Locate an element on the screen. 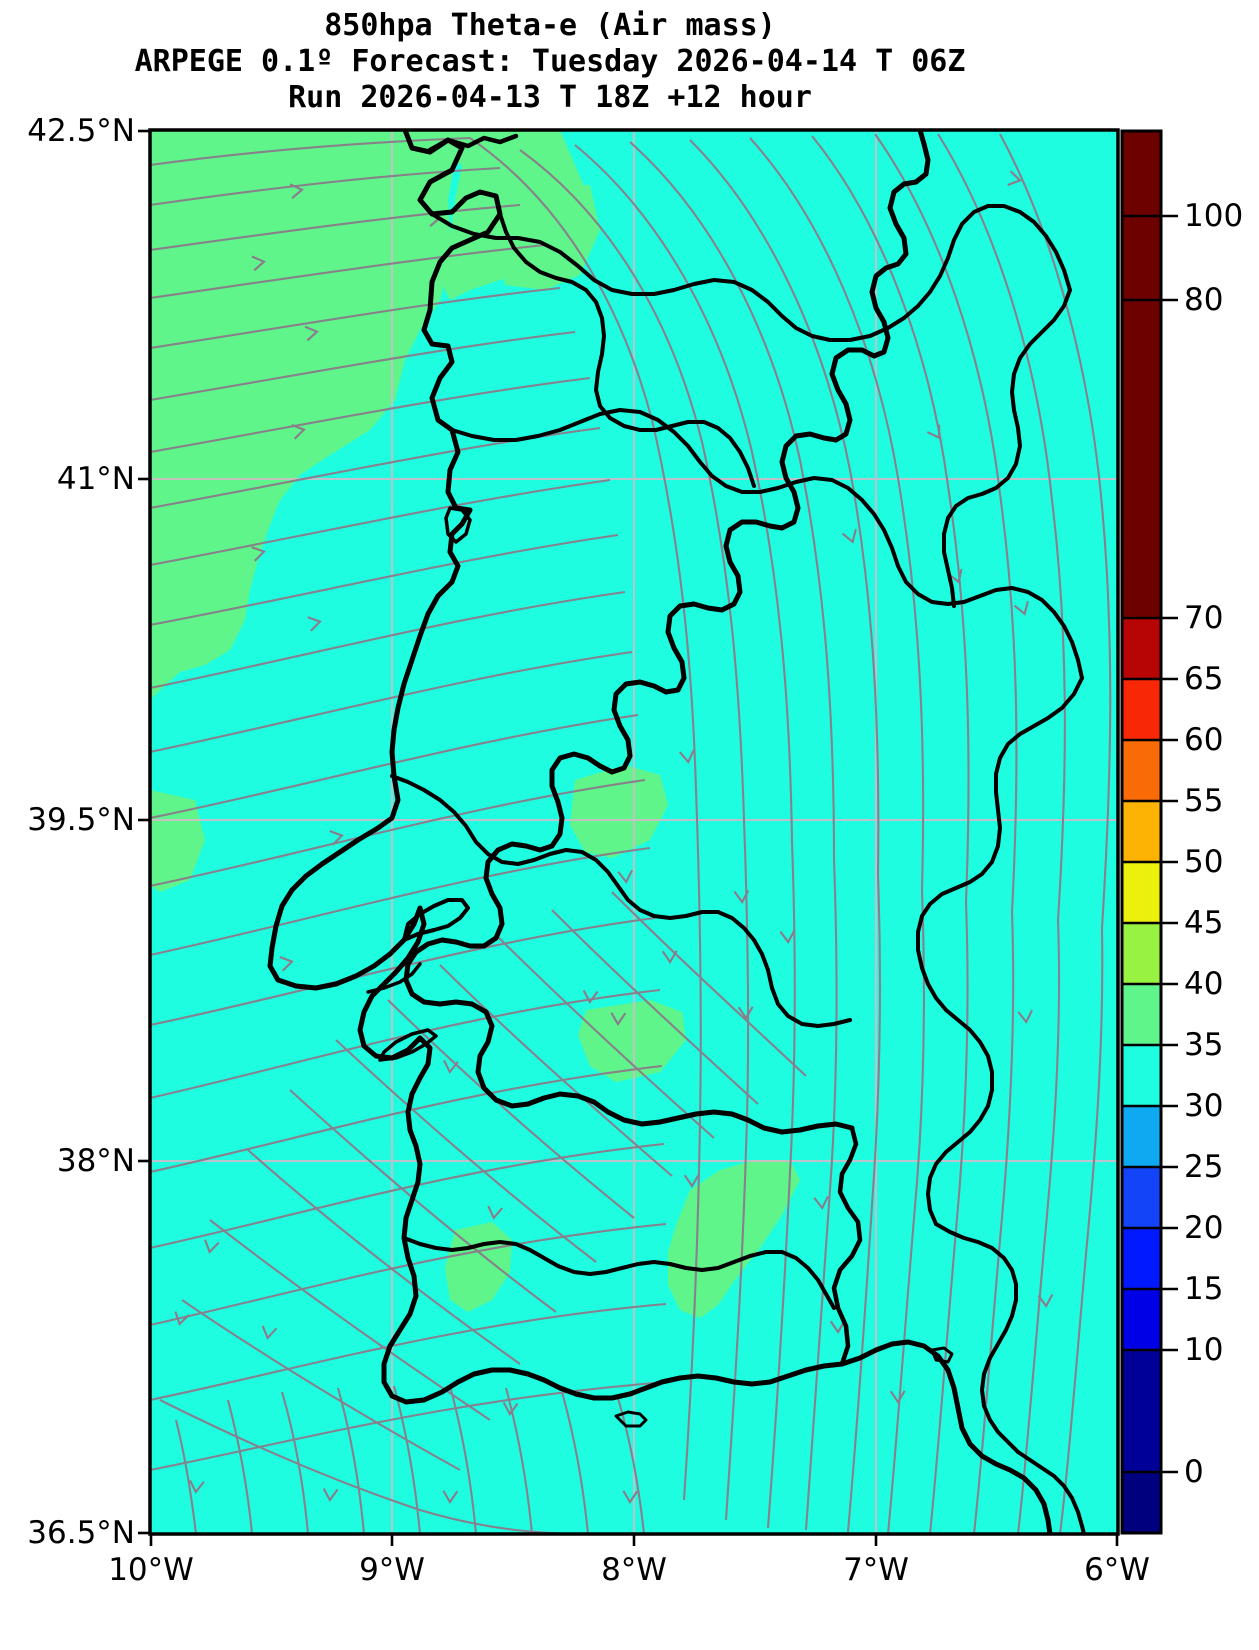 The width and height of the screenshot is (1259, 1650). border-internal-south is located at coordinates (619, 1273).